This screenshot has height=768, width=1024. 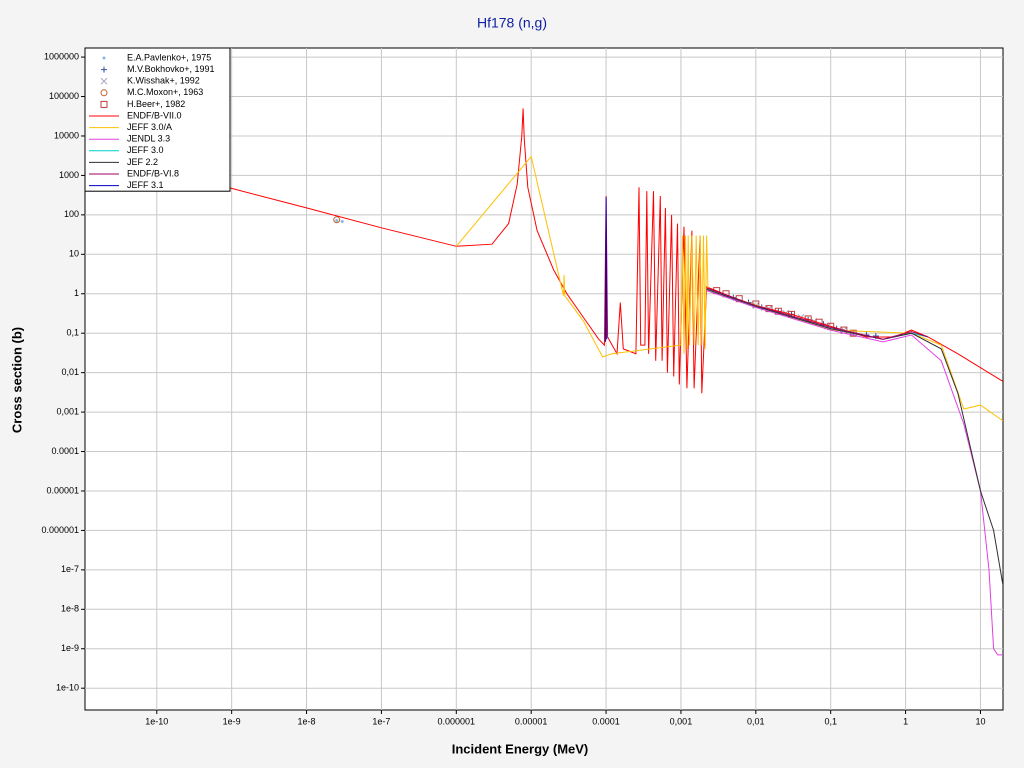 I want to click on legend-label: E.A.Pavlenko+, 1975, so click(x=169, y=57).